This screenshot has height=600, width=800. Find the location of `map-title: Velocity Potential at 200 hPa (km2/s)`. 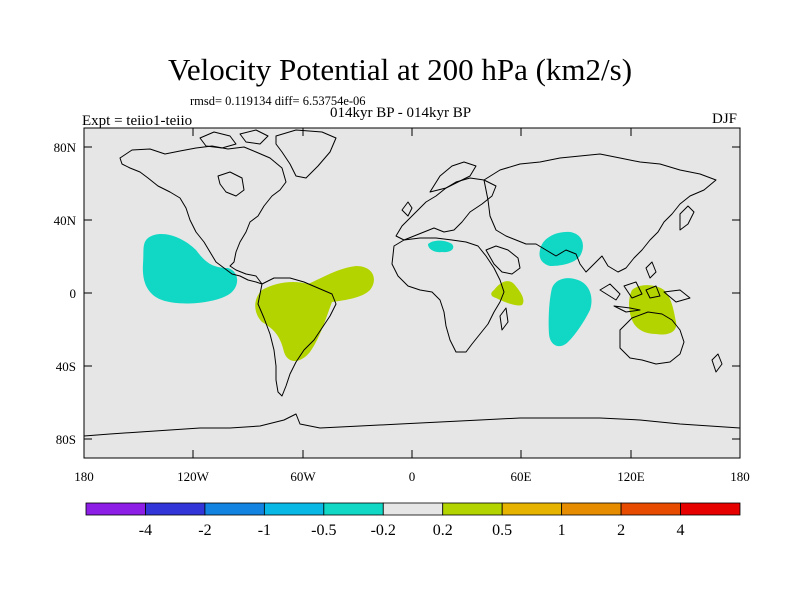

map-title: Velocity Potential at 200 hPa (km2/s) is located at coordinates (400, 69).